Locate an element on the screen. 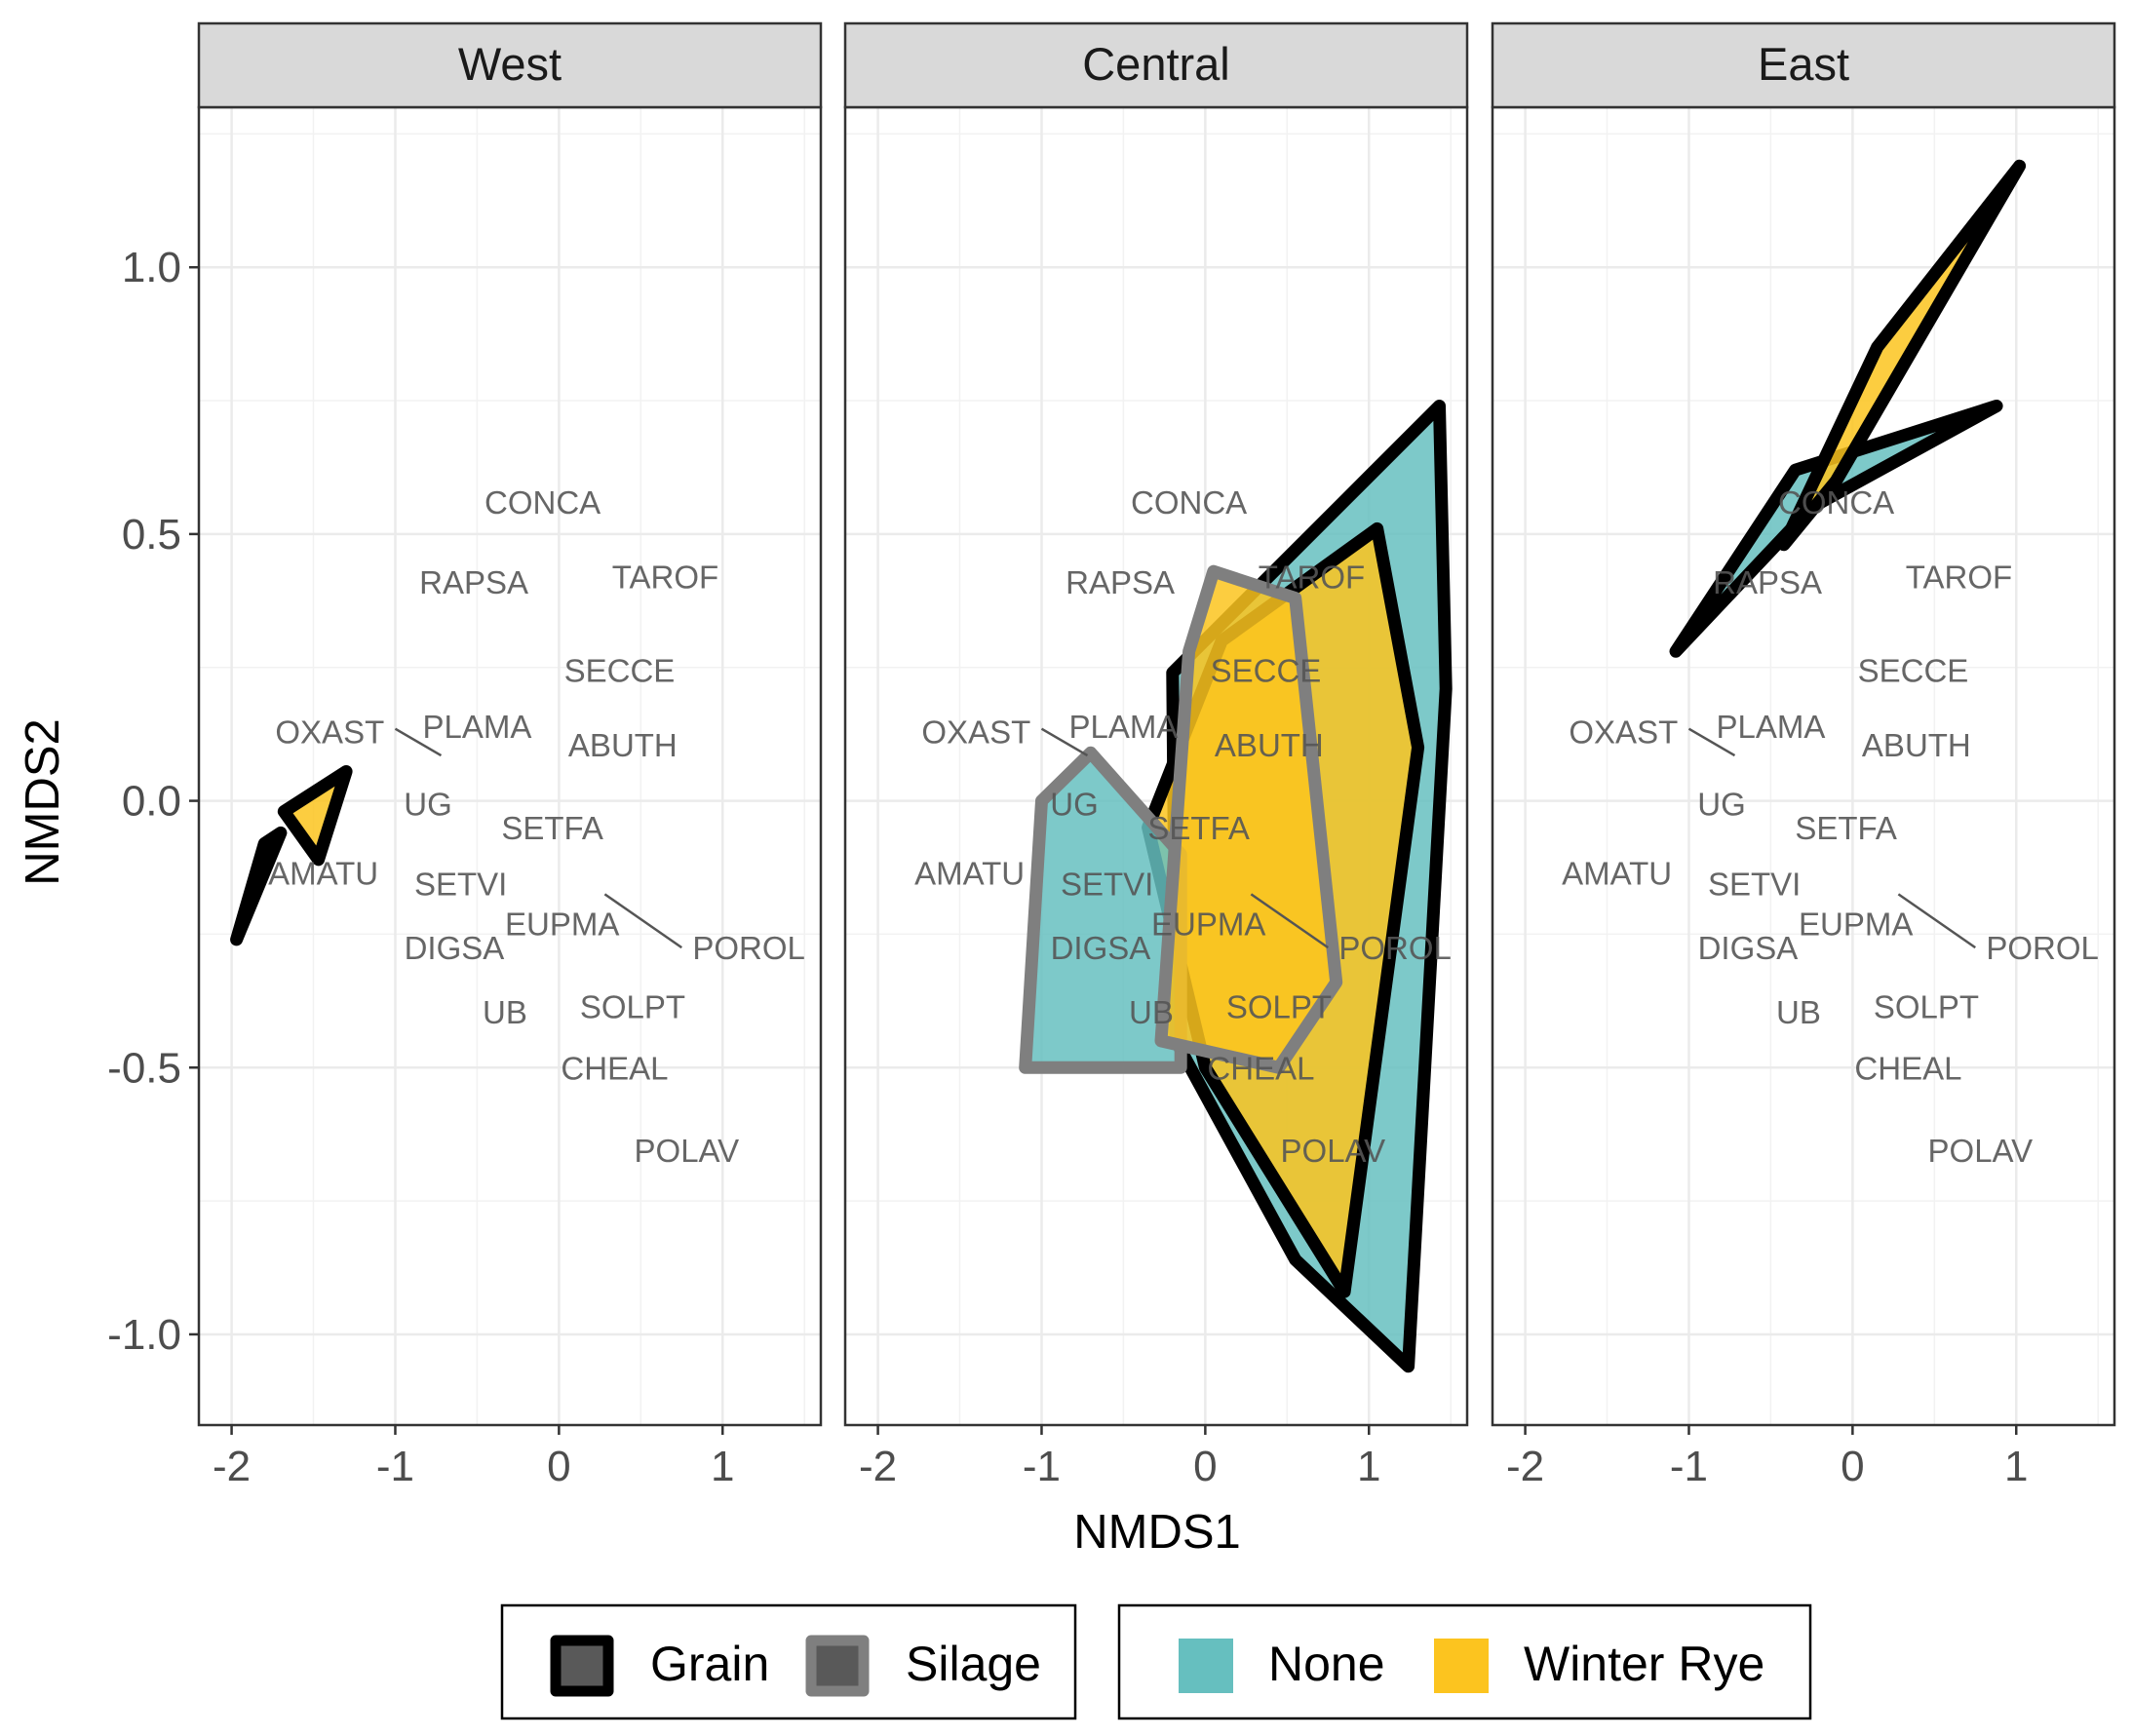 The width and height of the screenshot is (2132, 1736). facet-strip-label: East is located at coordinates (1803, 64).